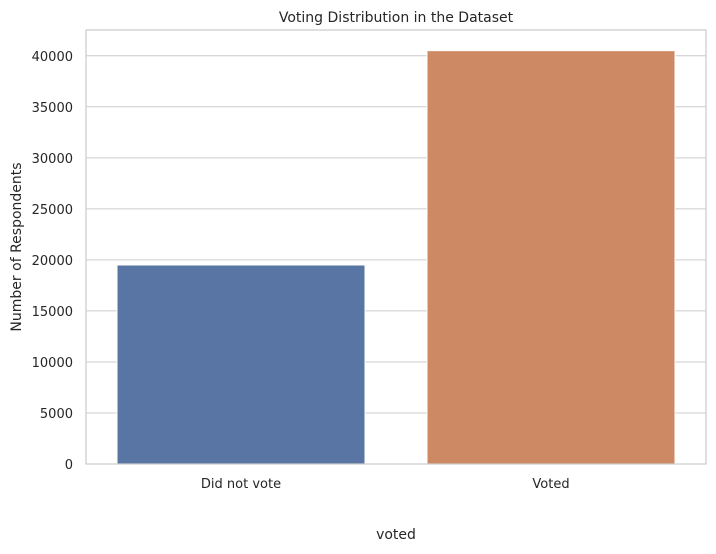  Describe the element at coordinates (241, 364) in the screenshot. I see `bar-did-not-vote` at that location.